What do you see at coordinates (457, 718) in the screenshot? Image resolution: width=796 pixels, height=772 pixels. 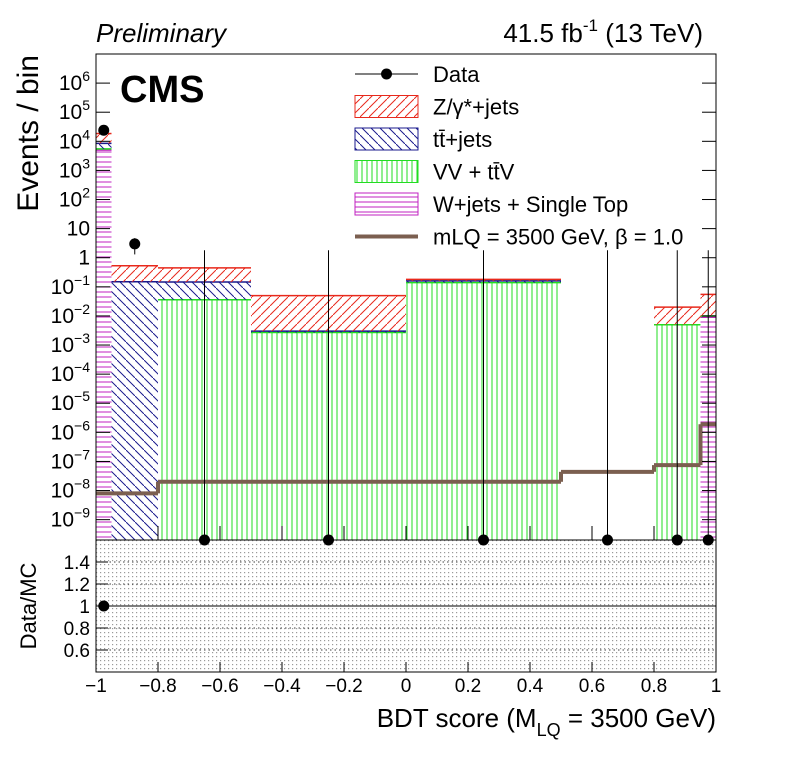 I see `x-title-text: BDT score (M` at bounding box center [457, 718].